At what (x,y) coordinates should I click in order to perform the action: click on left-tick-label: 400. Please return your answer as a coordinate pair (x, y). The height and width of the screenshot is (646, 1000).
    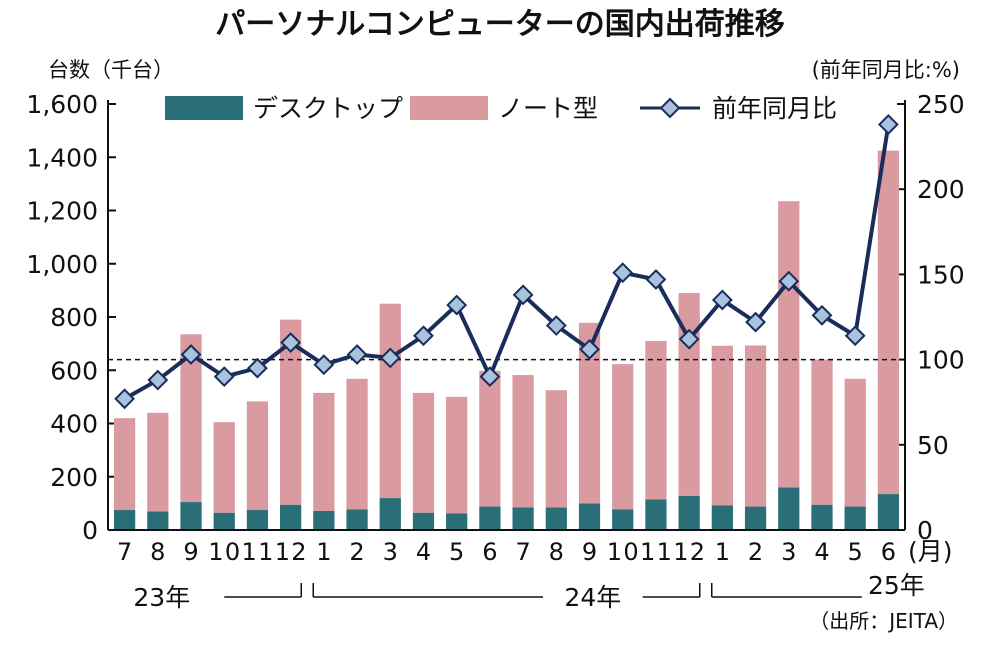
    Looking at the image, I should click on (74, 424).